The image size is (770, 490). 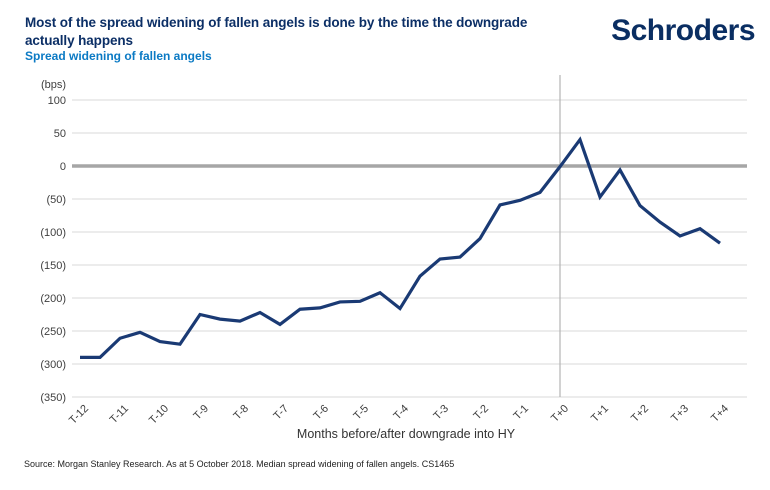 What do you see at coordinates (53, 266) in the screenshot?
I see `y-tick-label: (150)` at bounding box center [53, 266].